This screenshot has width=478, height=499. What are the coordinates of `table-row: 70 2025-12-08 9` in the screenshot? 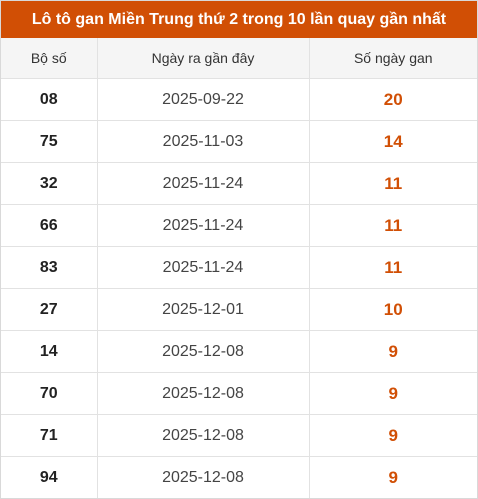 It's located at (239, 393).